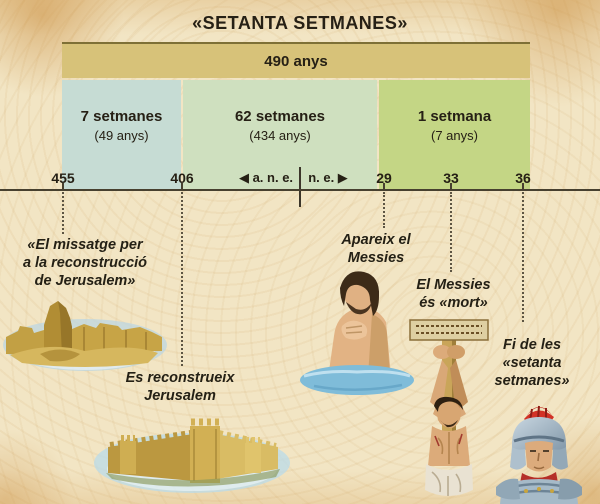 The image size is (600, 504). What do you see at coordinates (121, 116) in the screenshot?
I see `block-7-weeks-label: 7 setmanes` at bounding box center [121, 116].